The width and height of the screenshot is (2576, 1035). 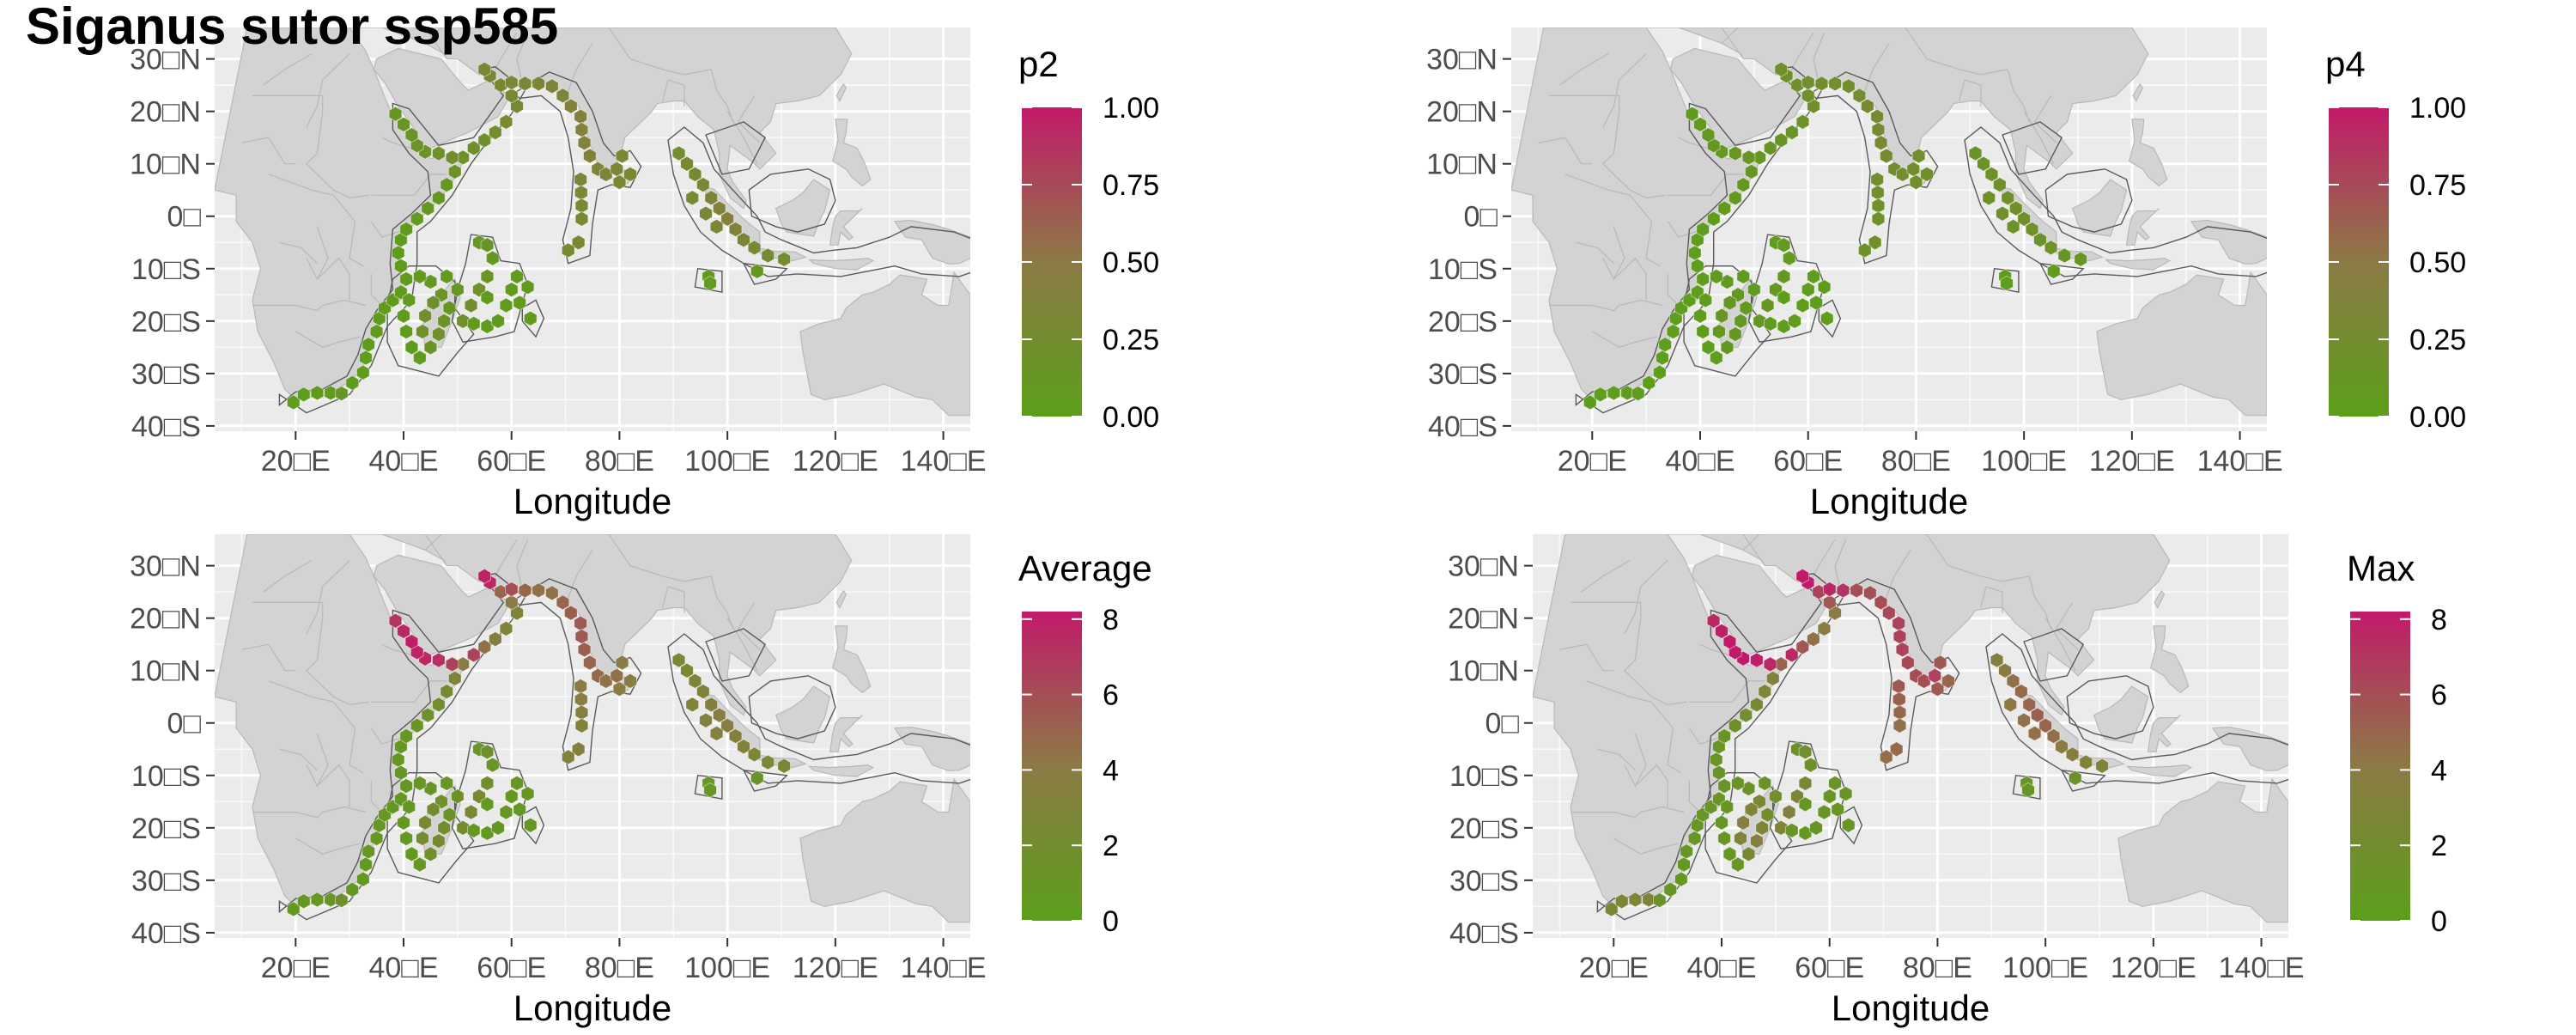 What do you see at coordinates (2045, 968) in the screenshot?
I see `x-tick-label: 100□E` at bounding box center [2045, 968].